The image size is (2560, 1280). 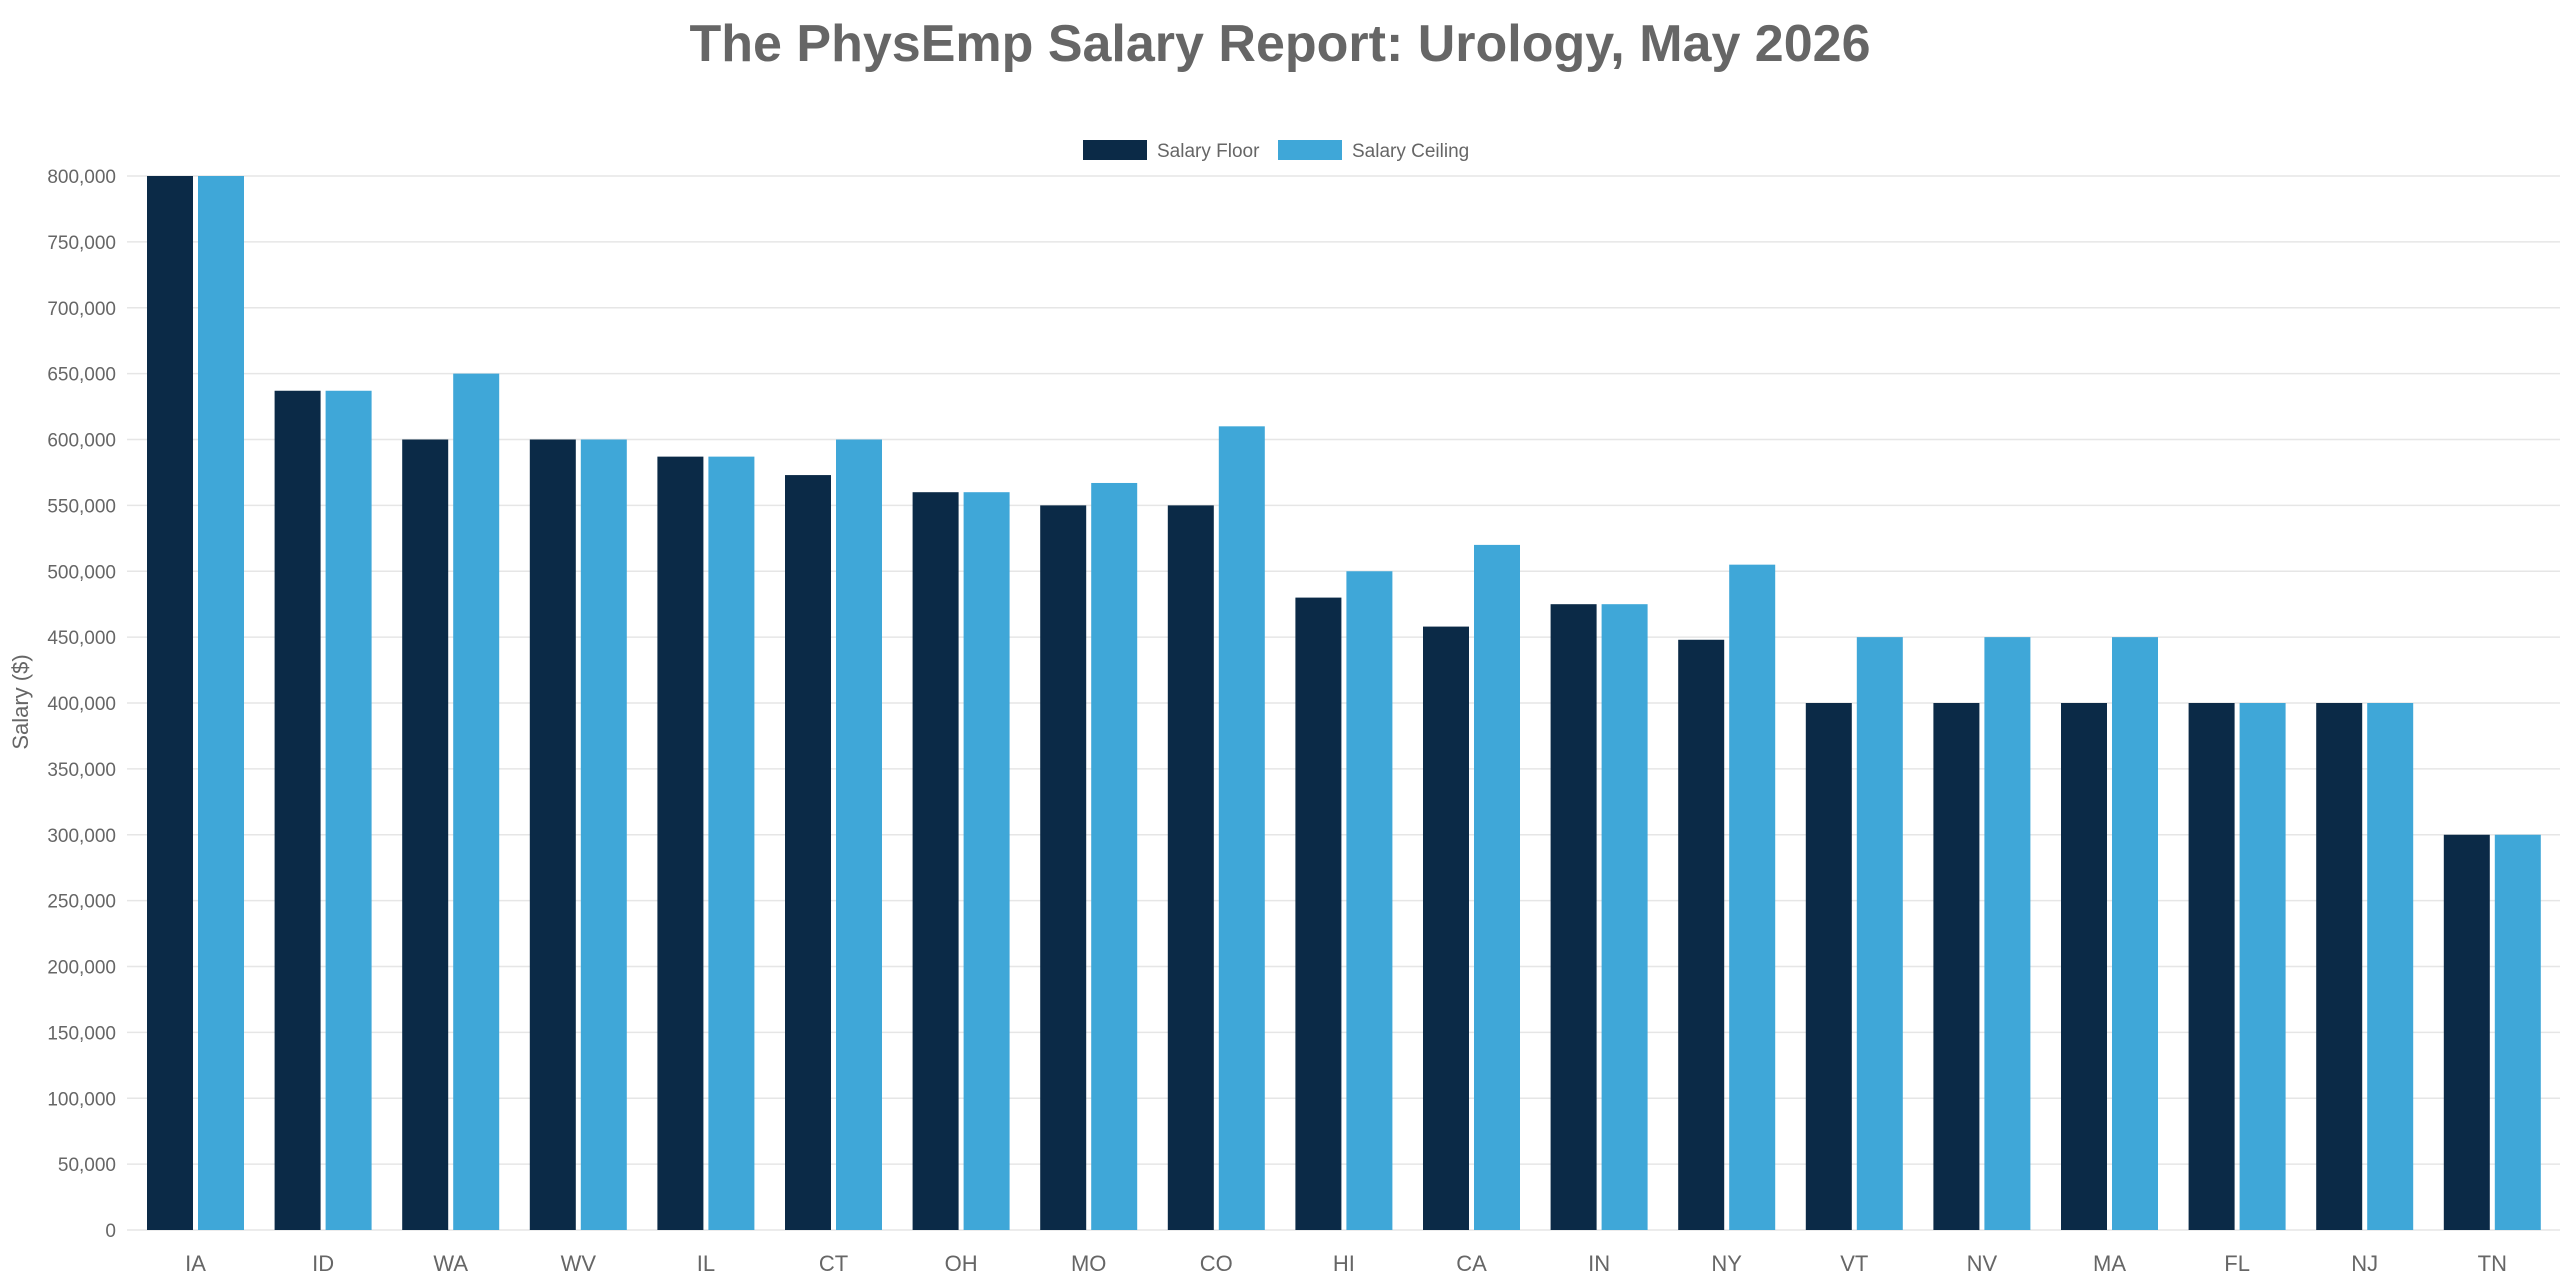 What do you see at coordinates (1471, 1263) in the screenshot?
I see `x-tick-label: CA` at bounding box center [1471, 1263].